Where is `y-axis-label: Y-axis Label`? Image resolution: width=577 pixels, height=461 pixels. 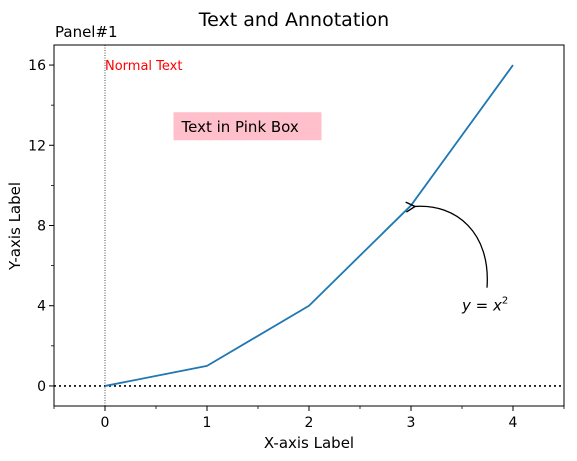 y-axis-label: Y-axis Label is located at coordinates (15, 226).